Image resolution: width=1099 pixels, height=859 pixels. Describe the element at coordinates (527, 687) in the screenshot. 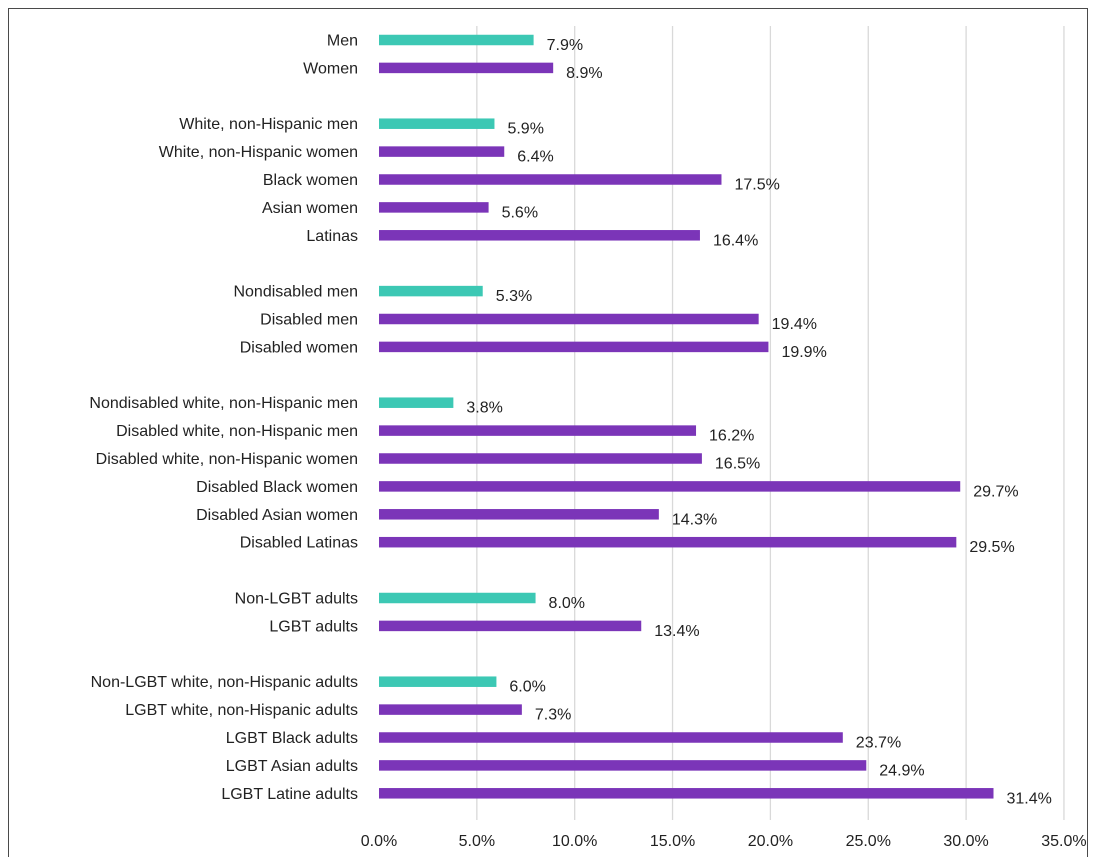

I see `data-label: 6.0%` at that location.